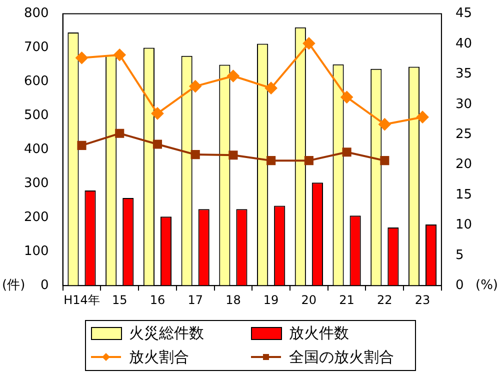  I want to click on y2-tick-label: 25, so click(463, 134).